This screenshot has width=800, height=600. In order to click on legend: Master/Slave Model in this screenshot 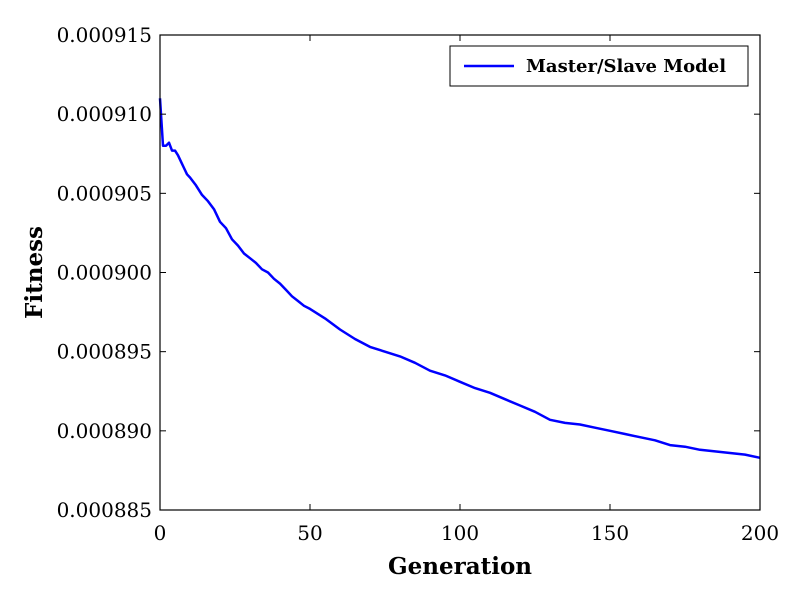, I will do `click(599, 66)`.